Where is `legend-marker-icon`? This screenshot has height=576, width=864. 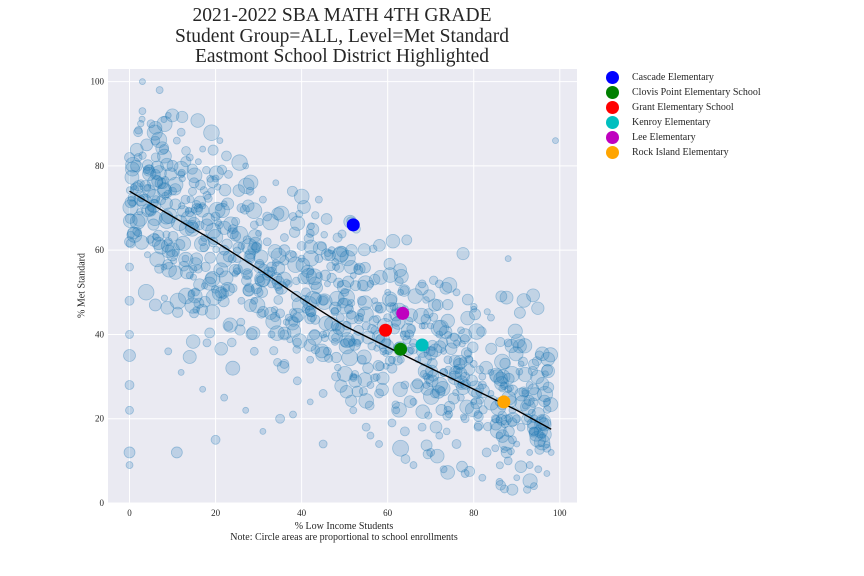 legend-marker-icon is located at coordinates (612, 152).